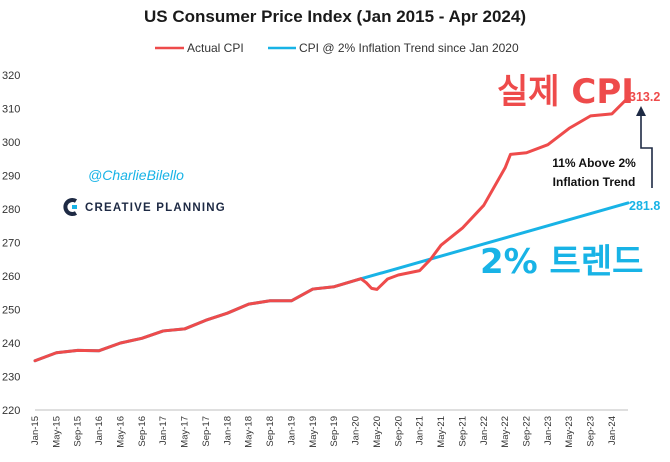 The image size is (670, 462). What do you see at coordinates (291, 430) in the screenshot?
I see `x-tick-label: Jan-19` at bounding box center [291, 430].